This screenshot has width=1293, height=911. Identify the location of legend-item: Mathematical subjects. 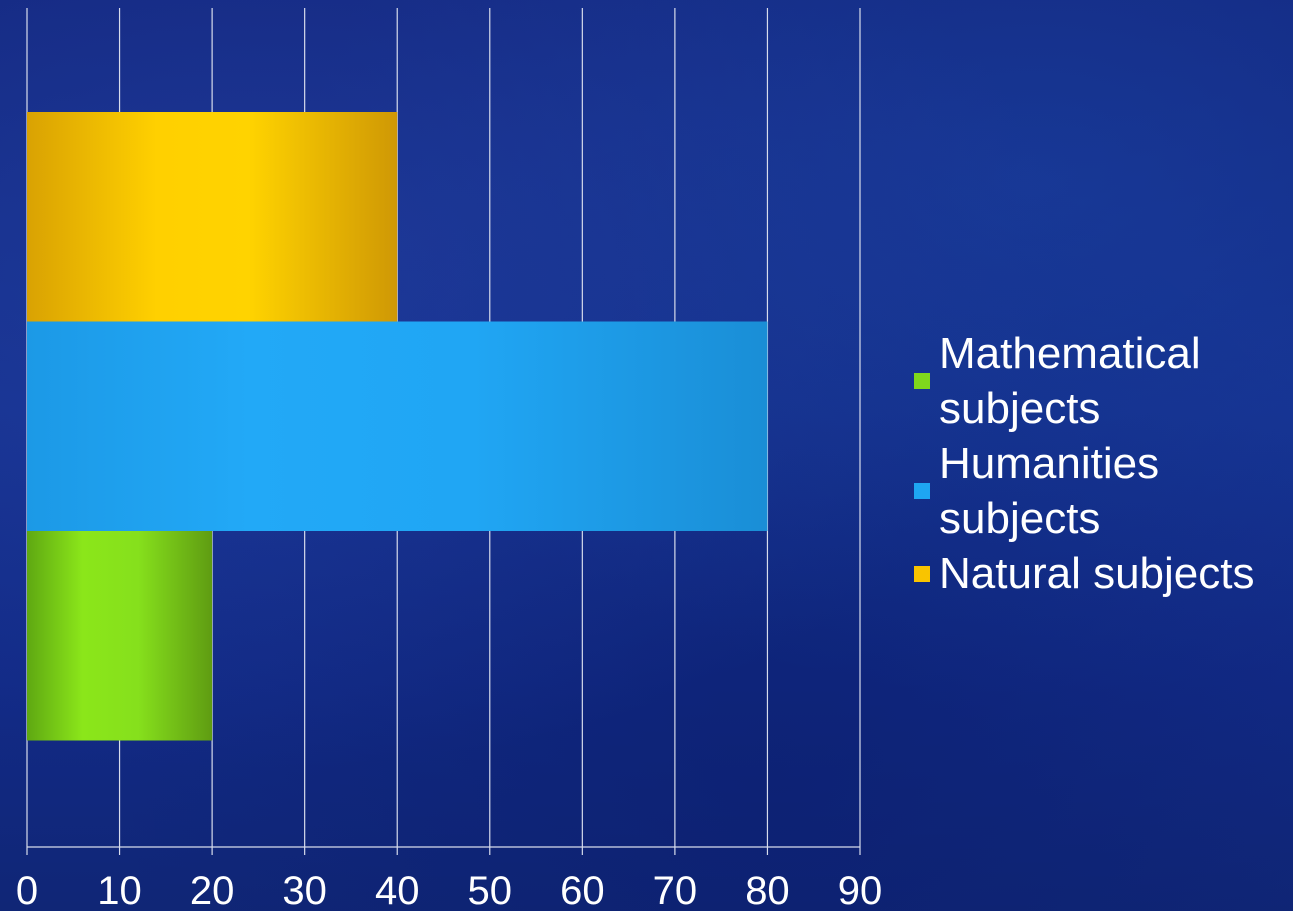
(1099, 381).